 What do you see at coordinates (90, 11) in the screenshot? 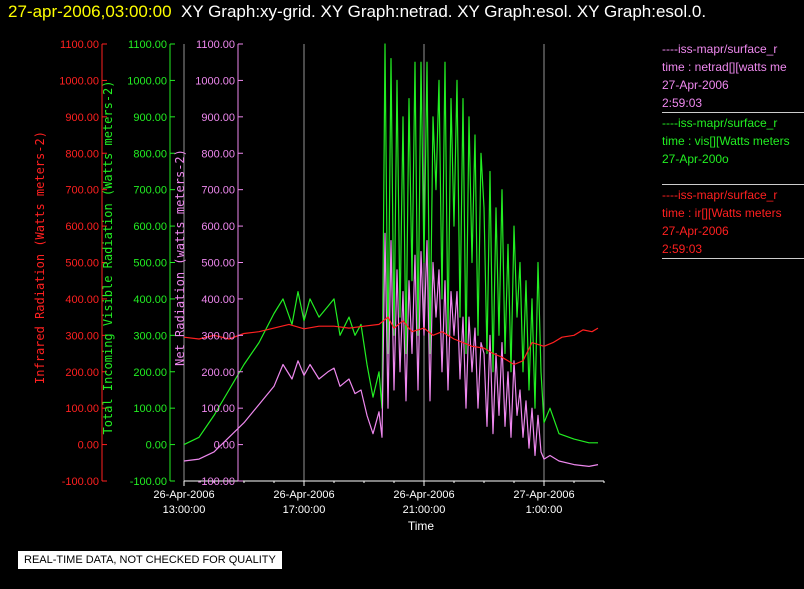
I see `title-date: 27-apr-2006,03:00:00` at bounding box center [90, 11].